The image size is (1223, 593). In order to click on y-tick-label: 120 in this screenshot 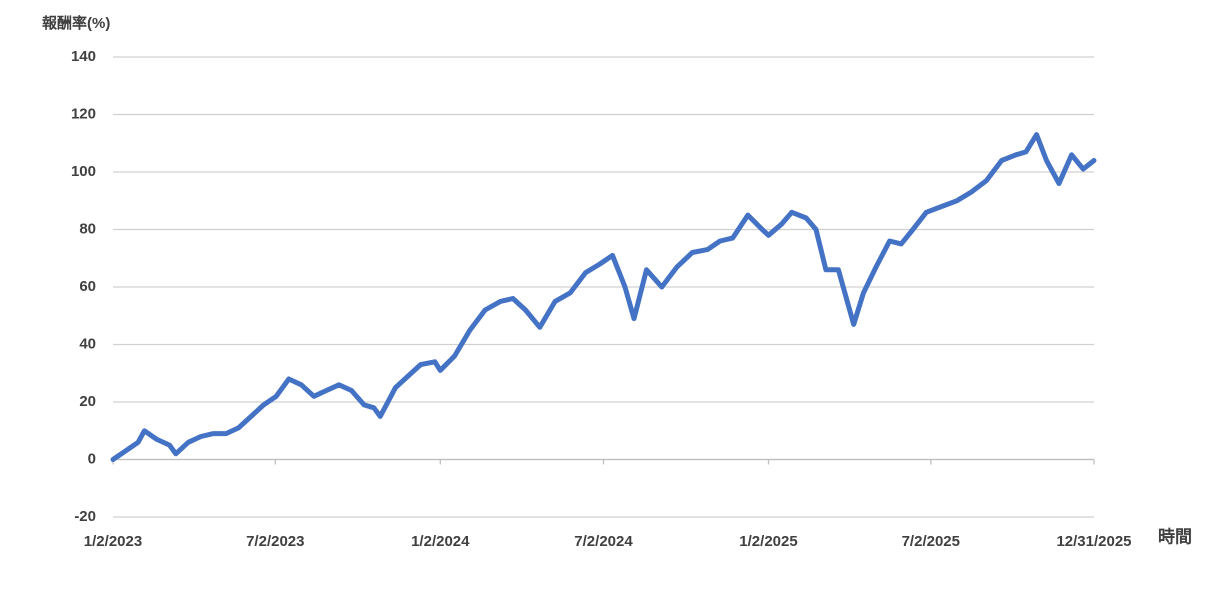, I will do `click(83, 113)`.